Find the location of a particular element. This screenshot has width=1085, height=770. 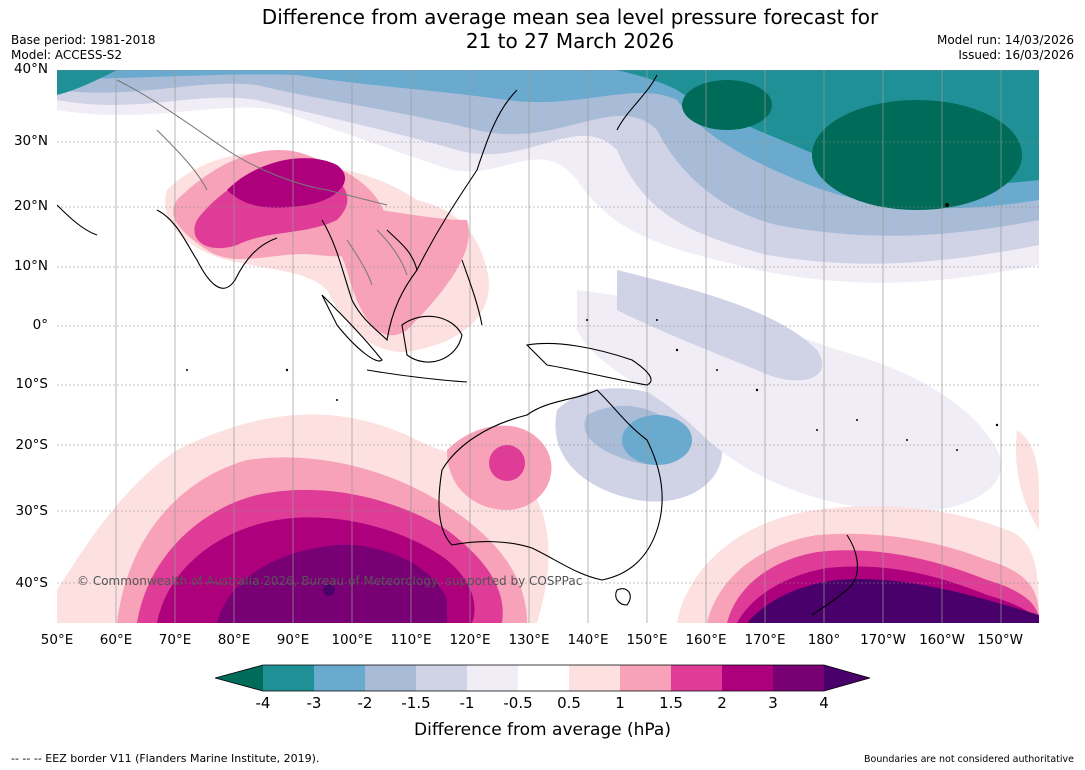

colorbar-extend-high is located at coordinates (847, 678).